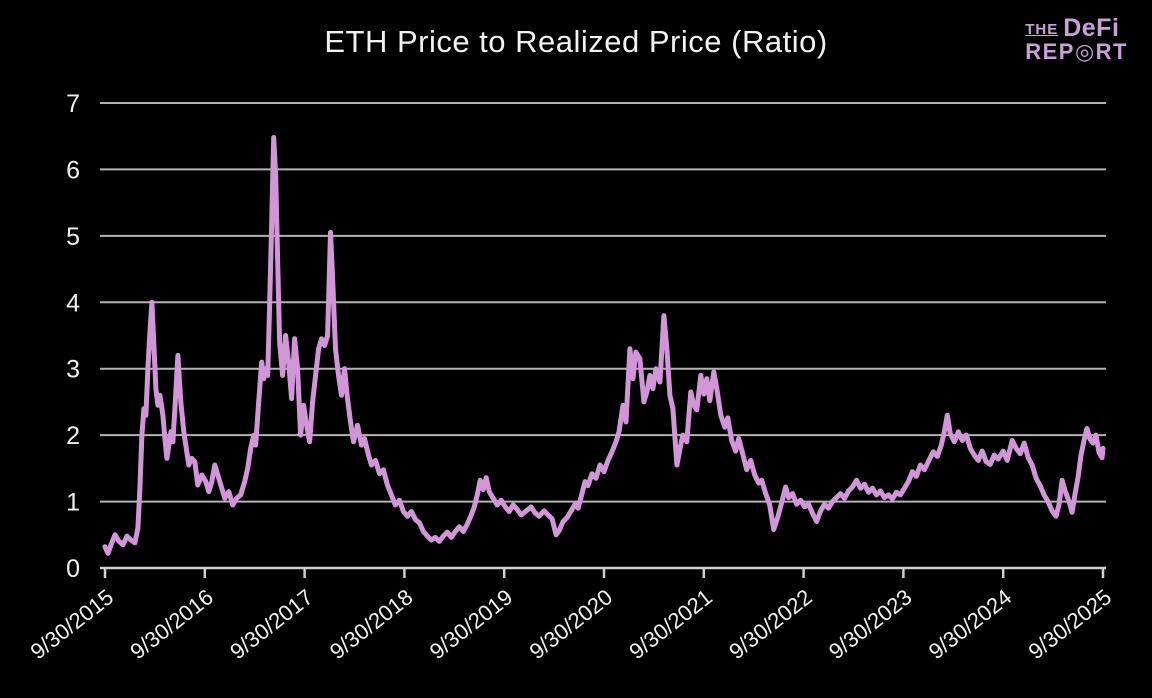 The width and height of the screenshot is (1152, 698). Describe the element at coordinates (571, 624) in the screenshot. I see `x-tick-label-5: 9/30/2020` at that location.